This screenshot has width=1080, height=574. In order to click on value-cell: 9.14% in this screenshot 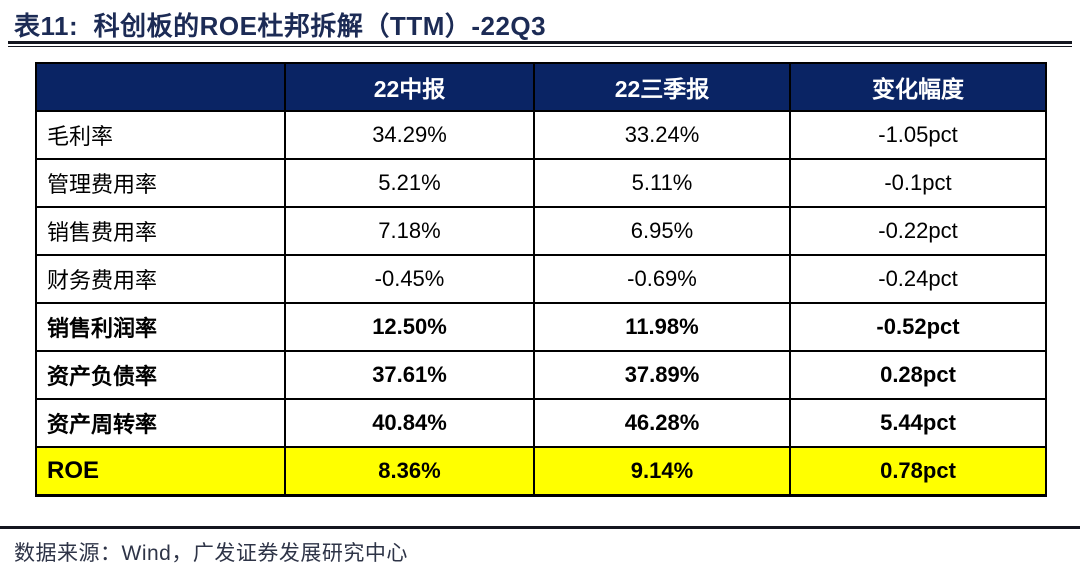, I will do `click(662, 471)`.